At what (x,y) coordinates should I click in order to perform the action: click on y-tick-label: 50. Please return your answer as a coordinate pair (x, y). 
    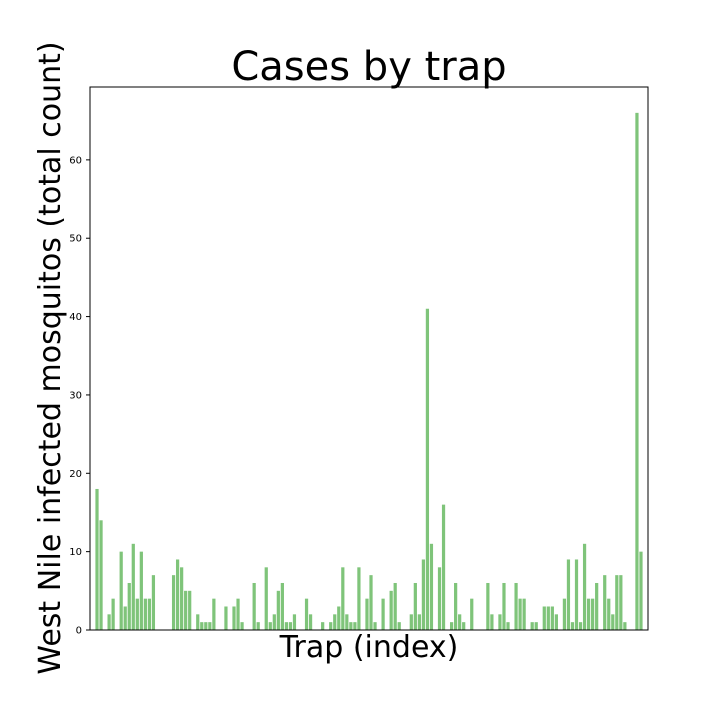
    Looking at the image, I should click on (75, 239).